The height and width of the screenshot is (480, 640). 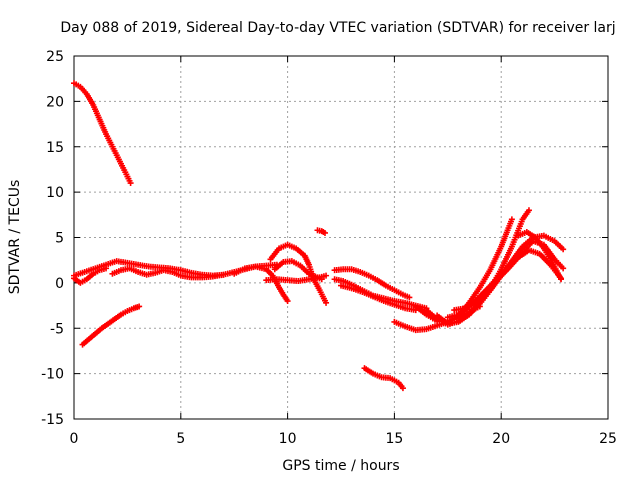 What do you see at coordinates (501, 439) in the screenshot?
I see `x-tick-label: 20` at bounding box center [501, 439].